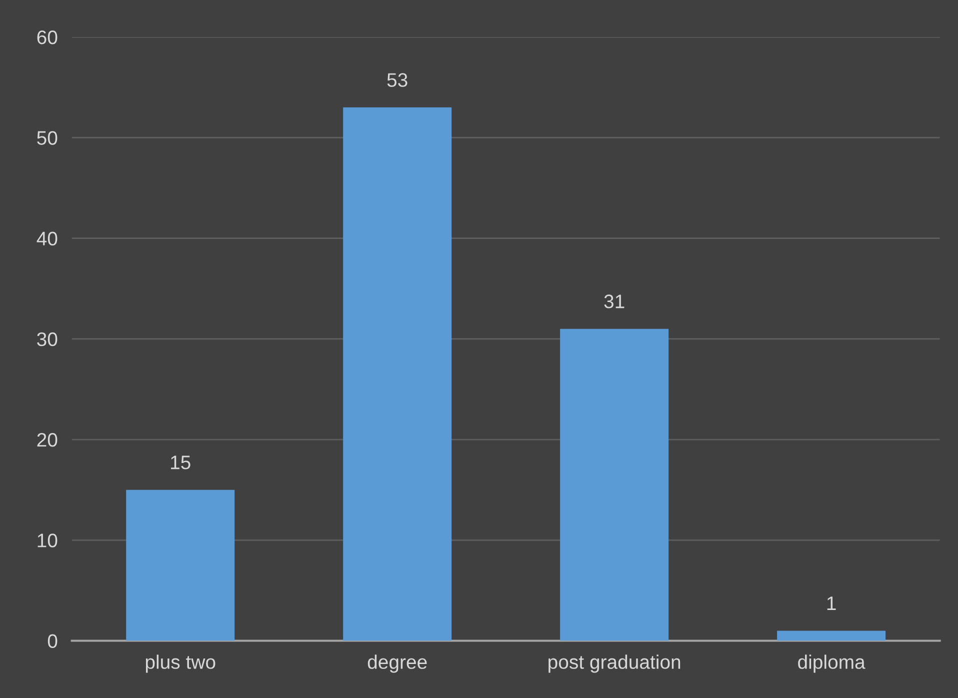 The image size is (958, 698). I want to click on y-tick-label: 10, so click(48, 541).